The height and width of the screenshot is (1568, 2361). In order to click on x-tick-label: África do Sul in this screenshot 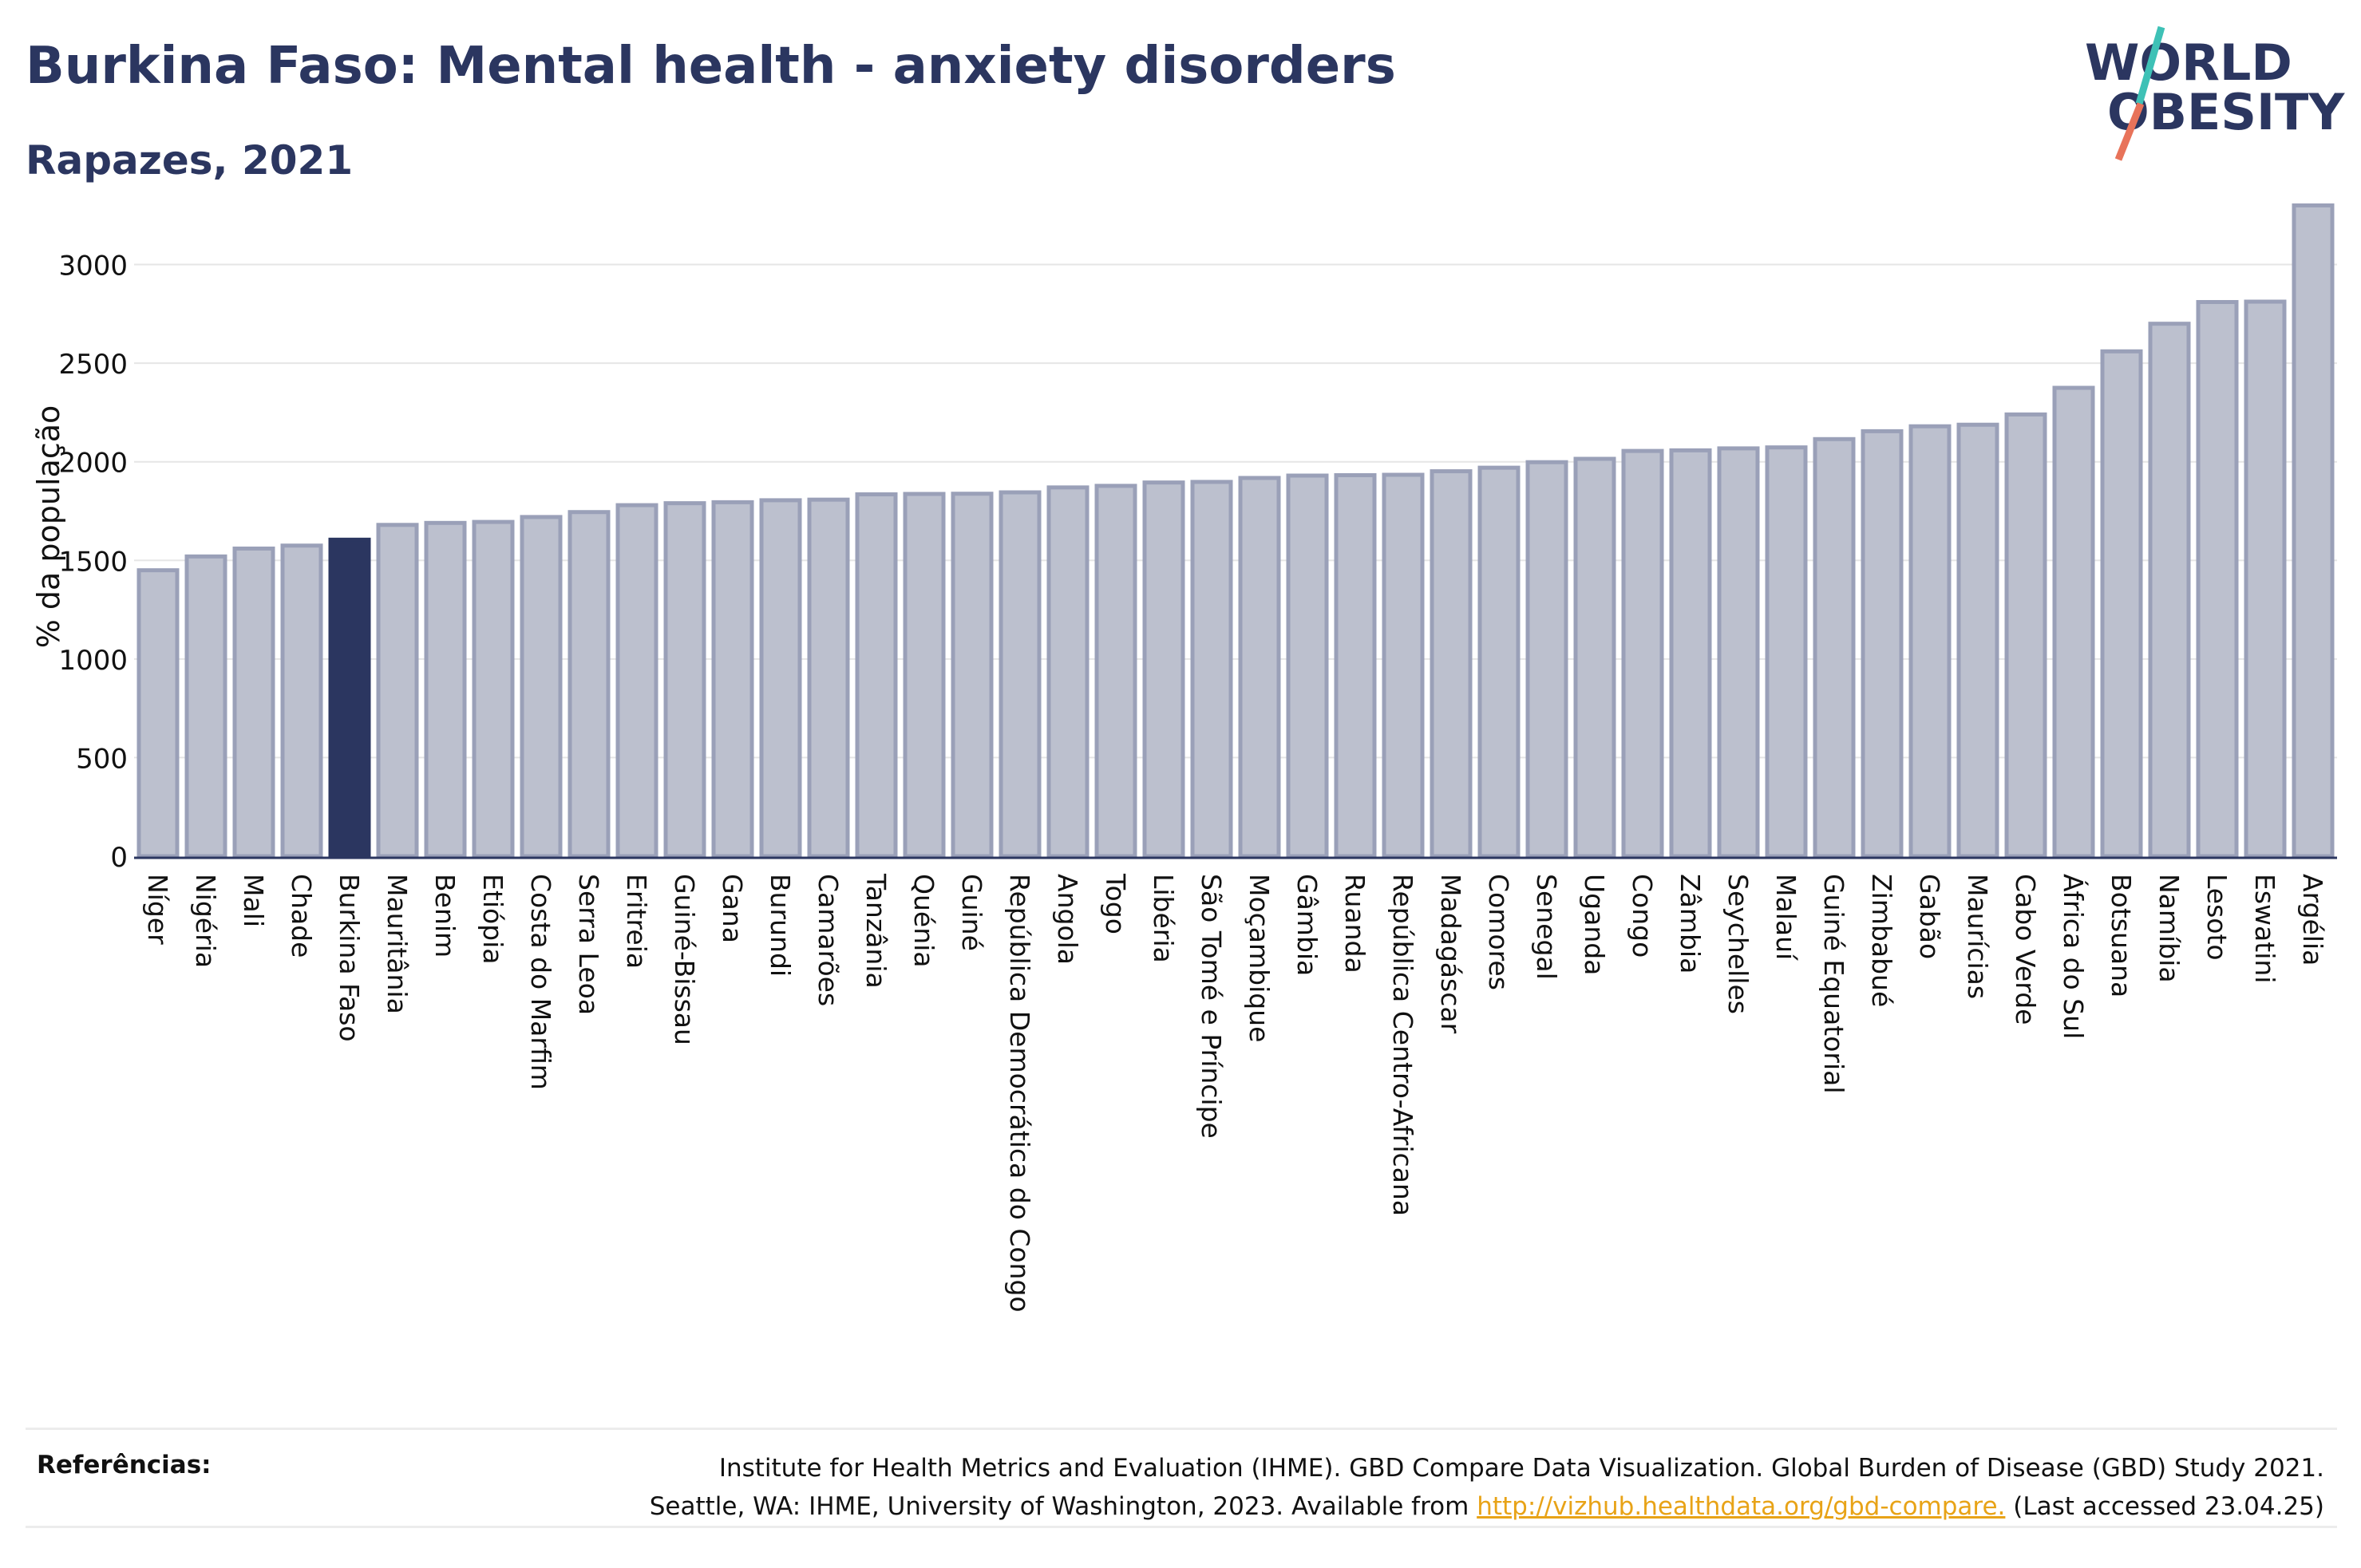, I will do `click(2074, 956)`.